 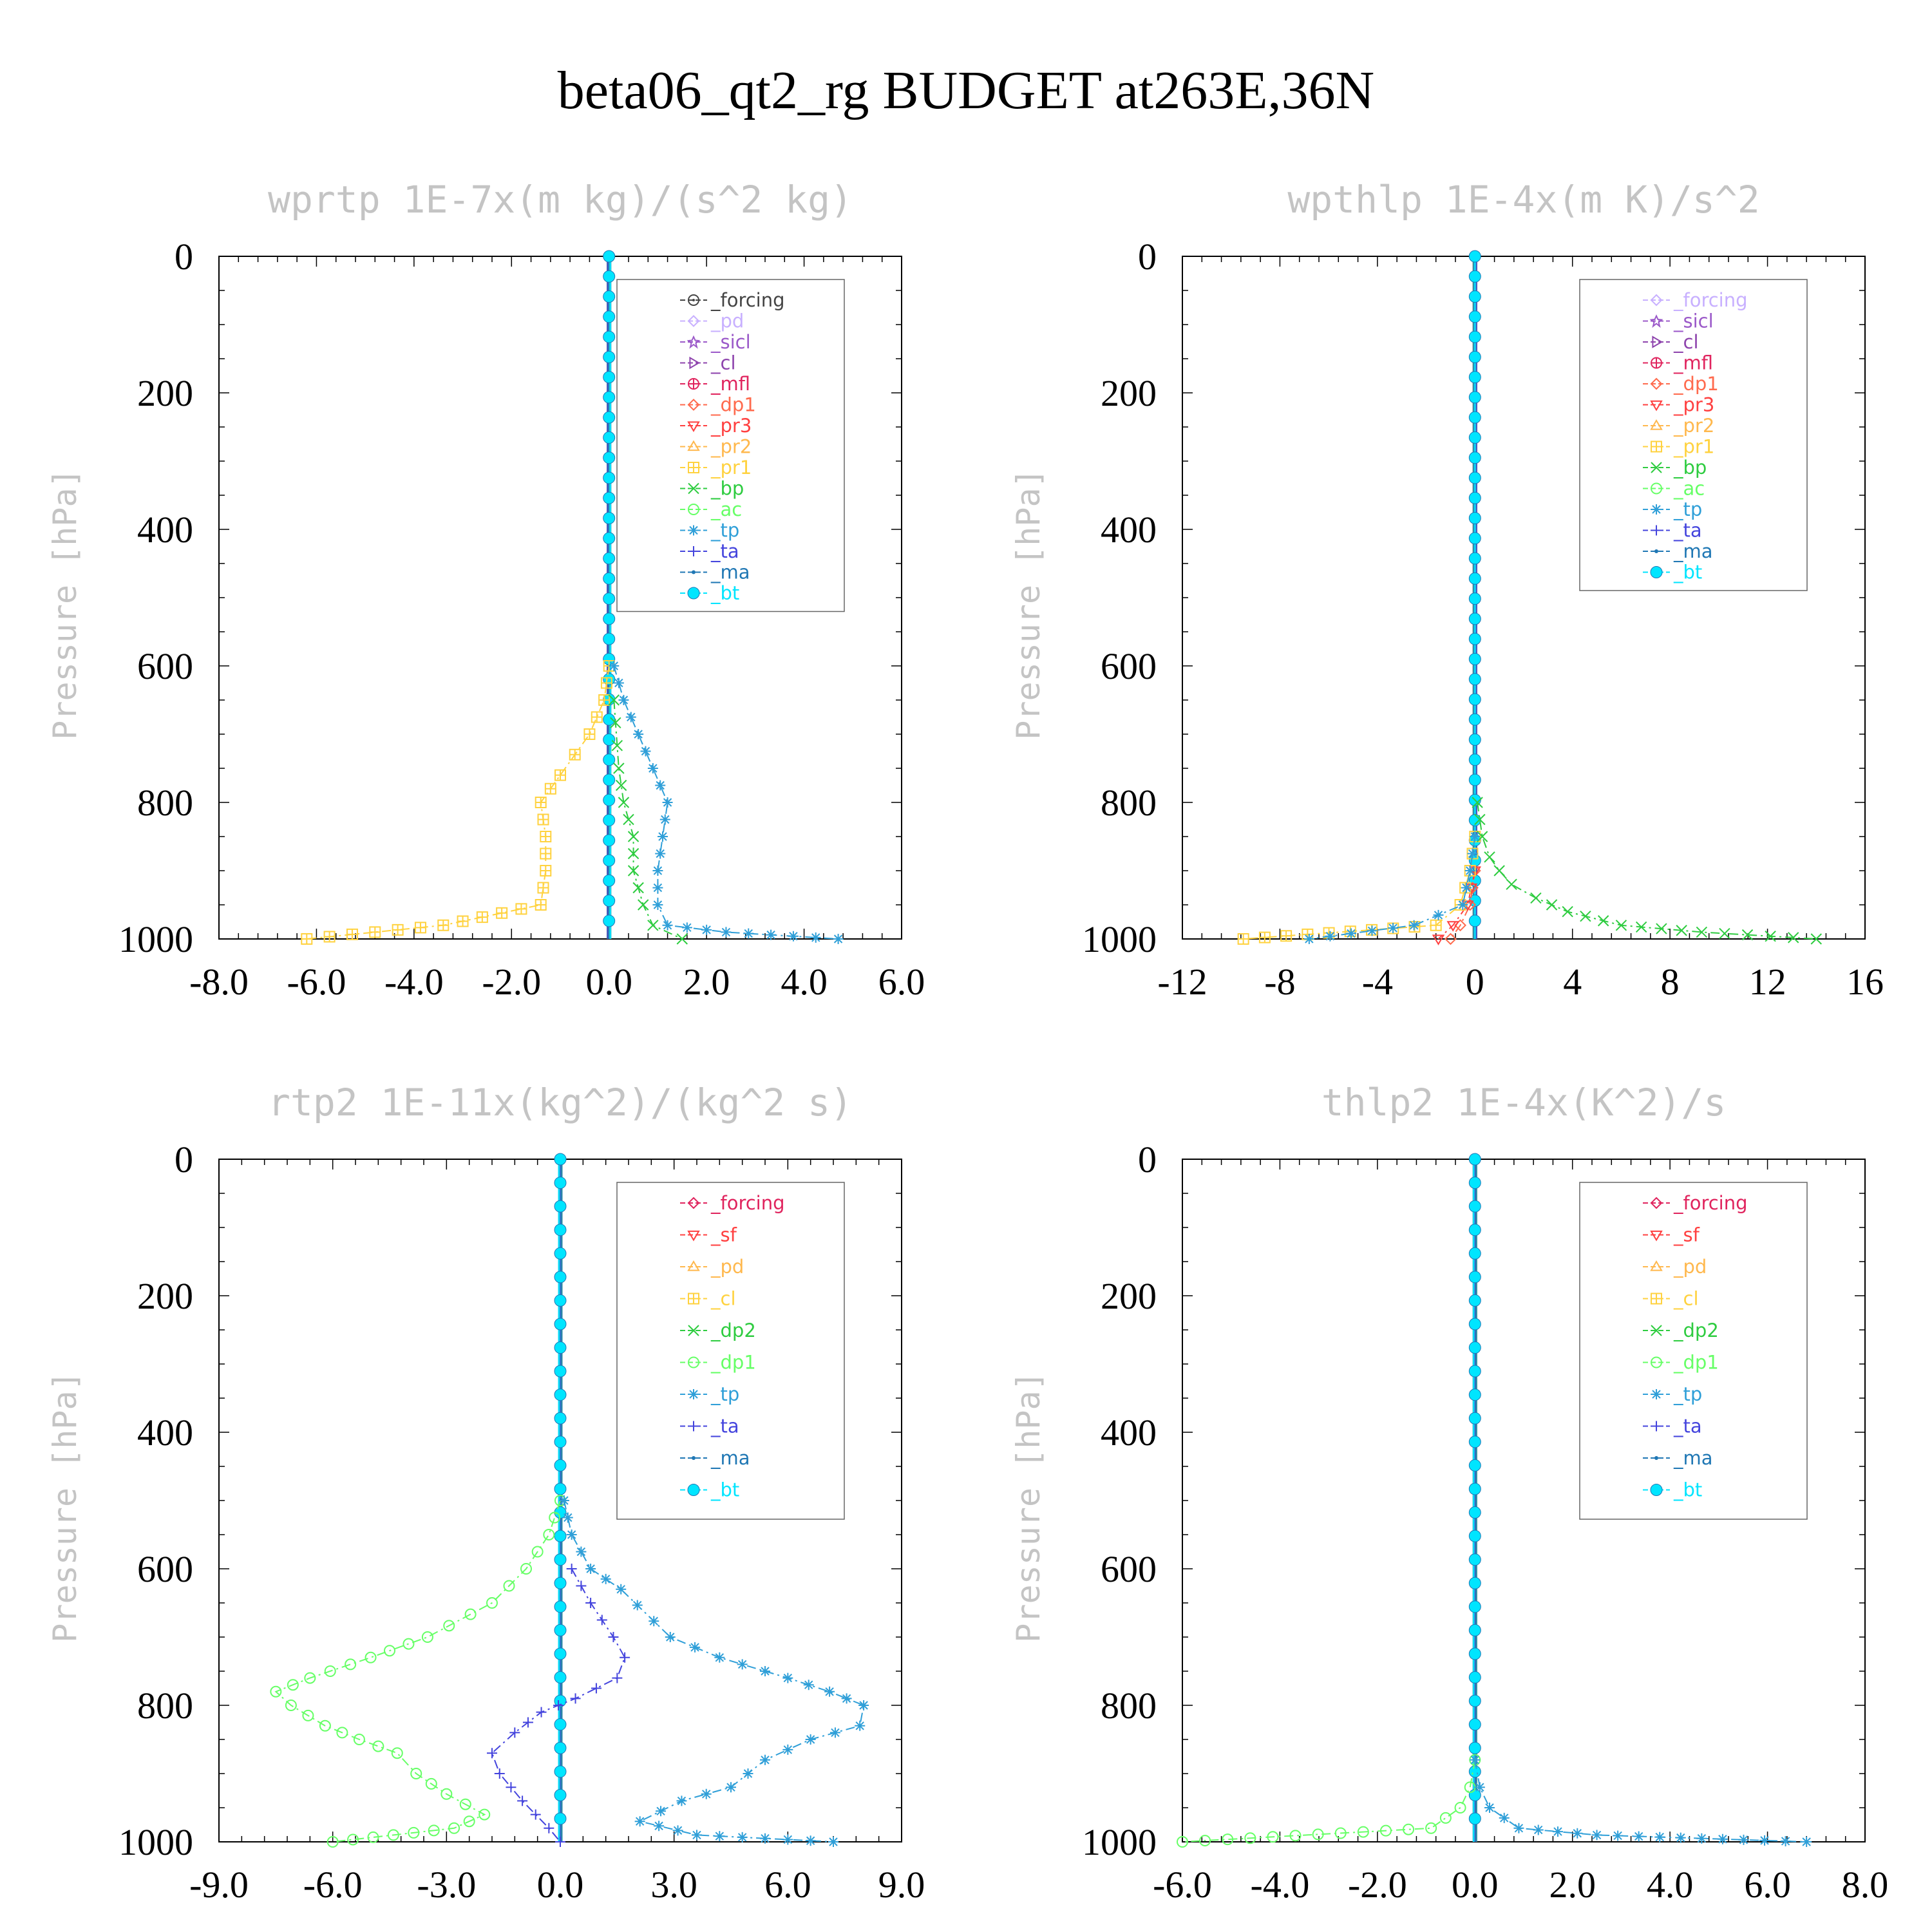 What do you see at coordinates (560, 598) in the screenshot?
I see `axis-ticks` at bounding box center [560, 598].